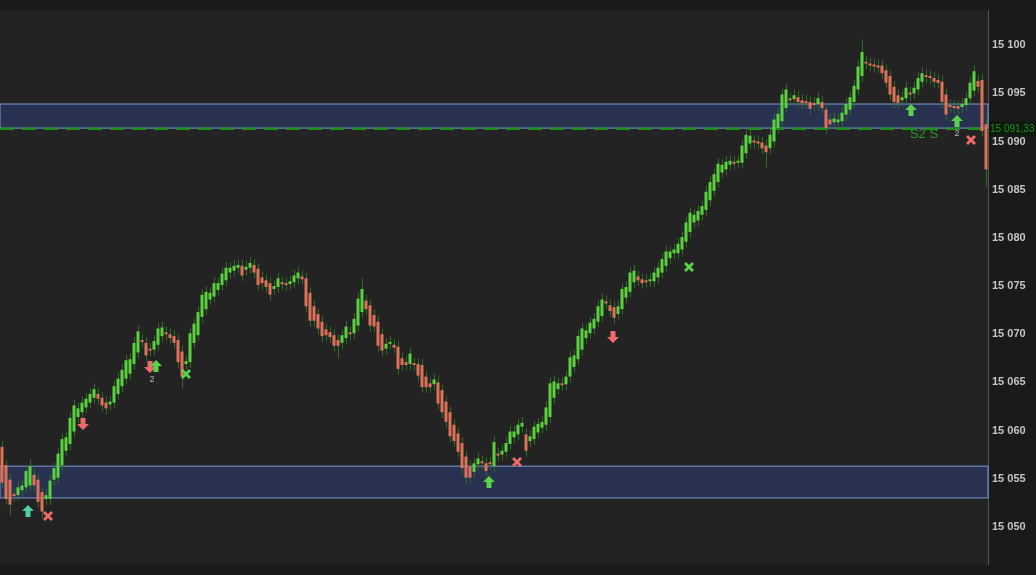 The height and width of the screenshot is (575, 1036). I want to click on y-tick-label: 15 075, so click(1009, 285).